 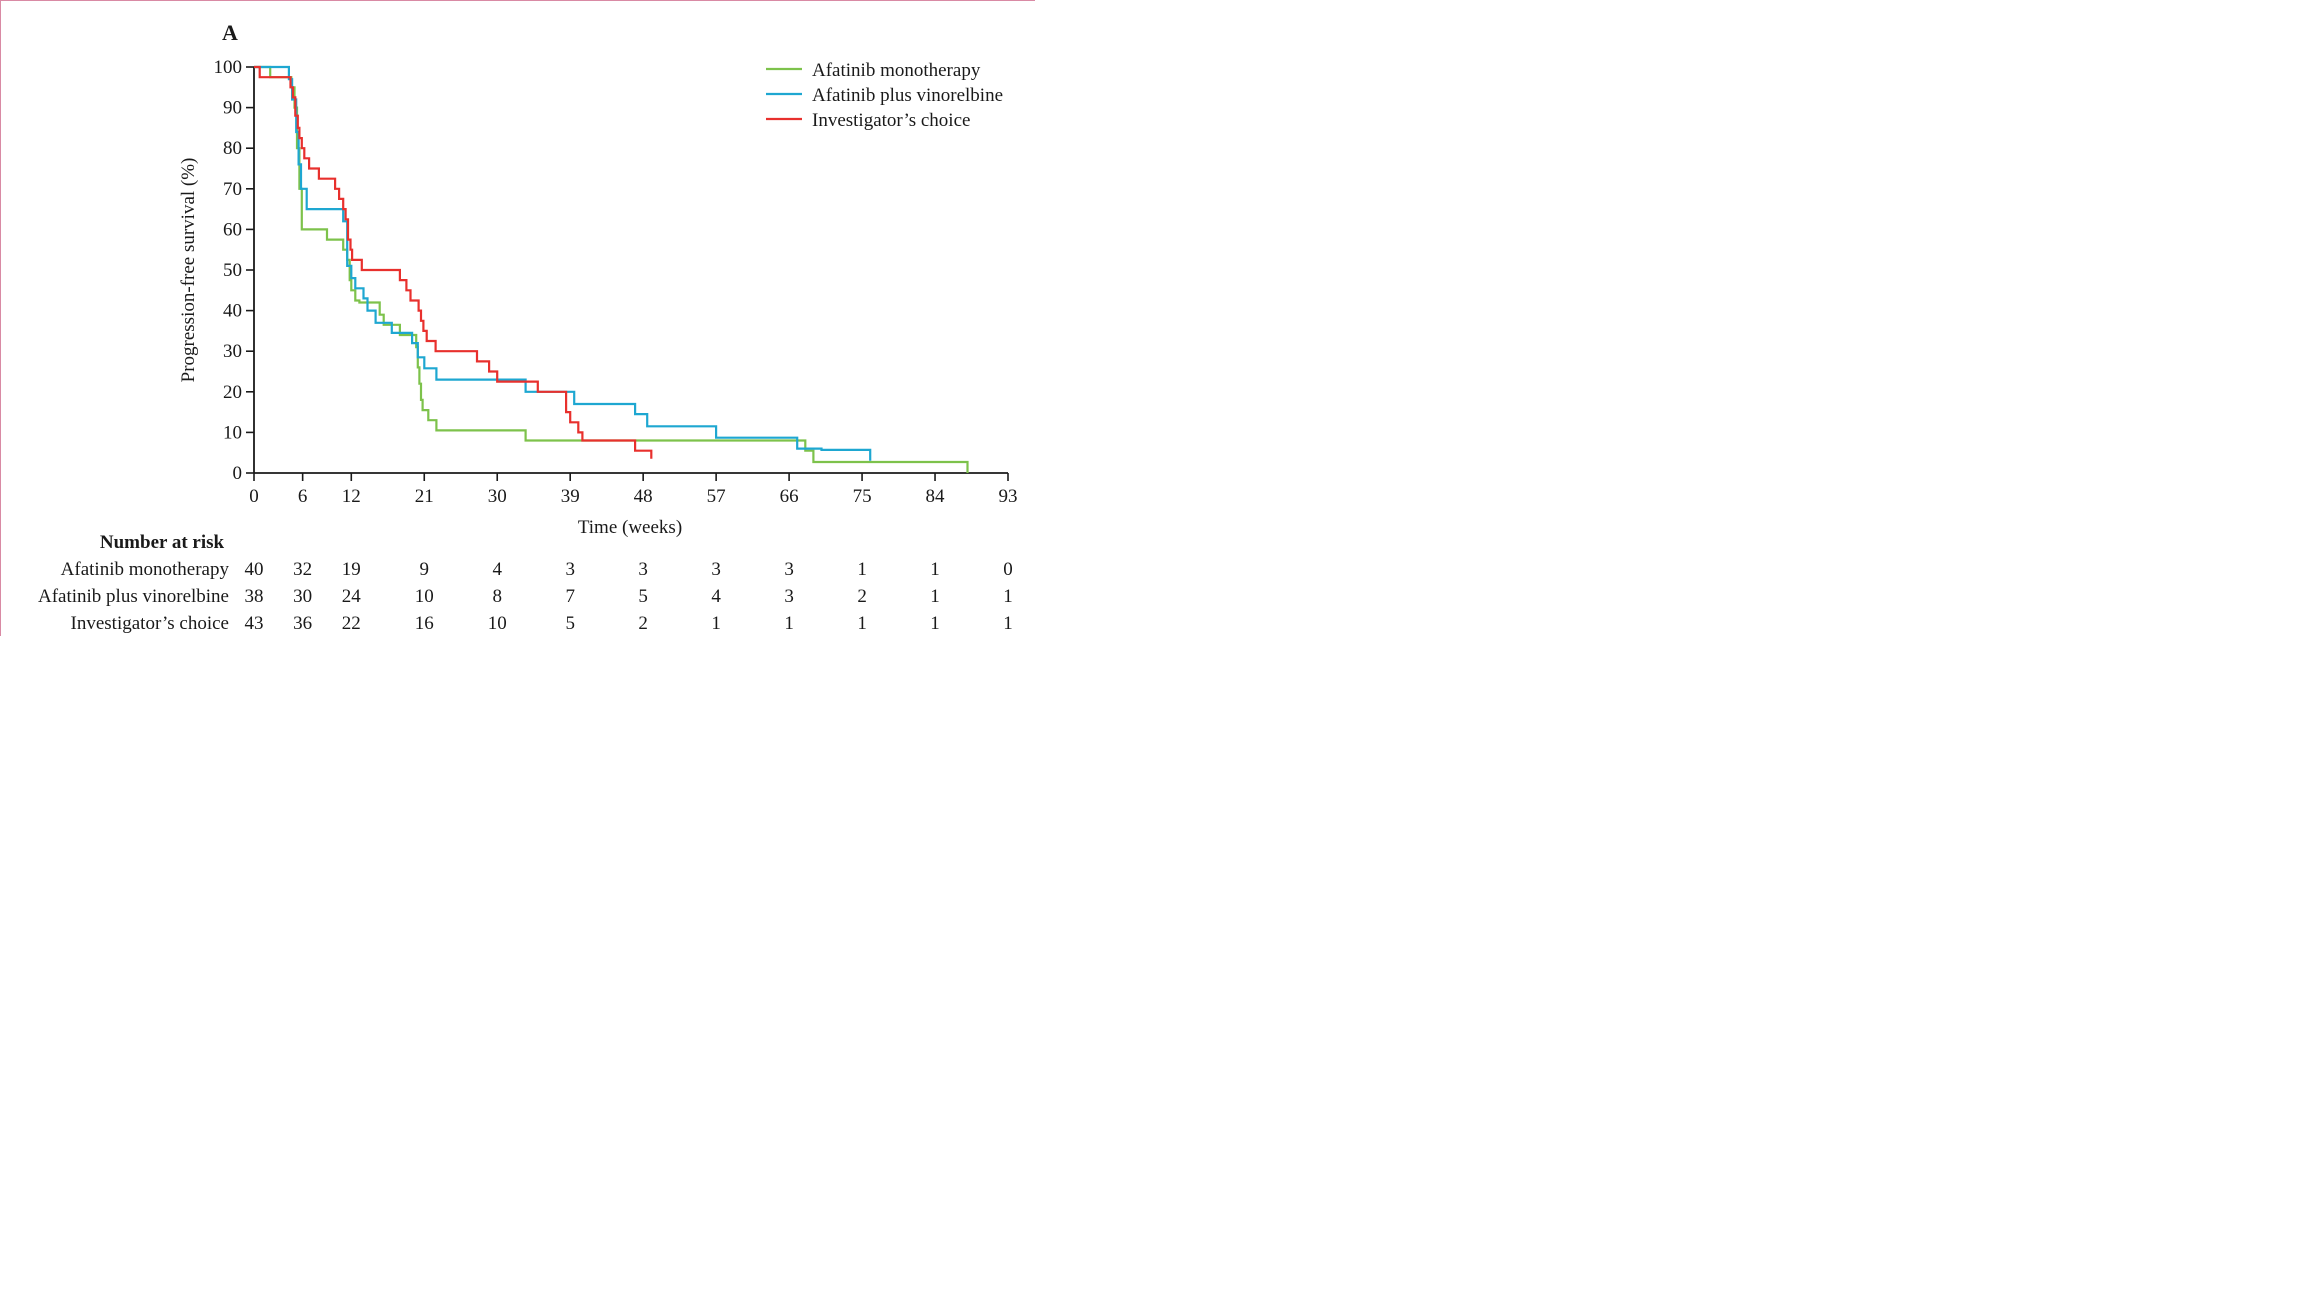 I want to click on y-axis-label-group: Progression-free survival (%), so click(x=188, y=270).